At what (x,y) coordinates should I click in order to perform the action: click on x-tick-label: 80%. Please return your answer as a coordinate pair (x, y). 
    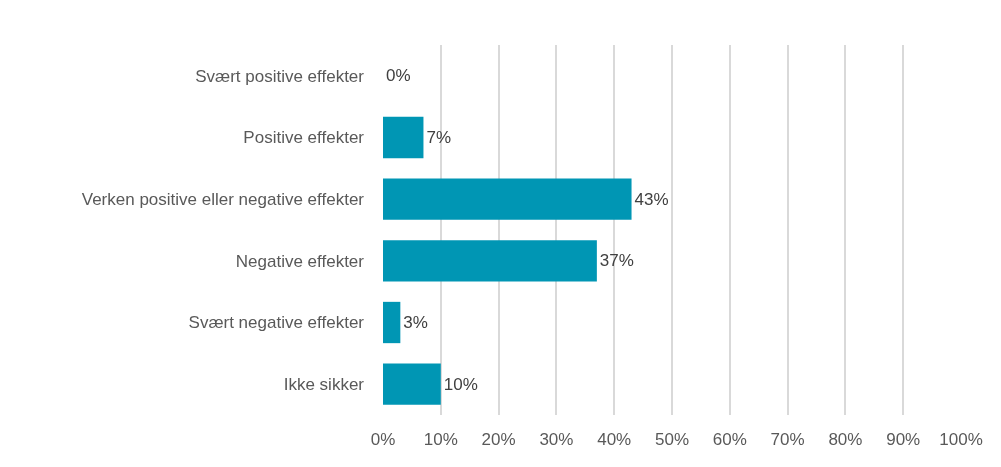
    Looking at the image, I should click on (845, 439).